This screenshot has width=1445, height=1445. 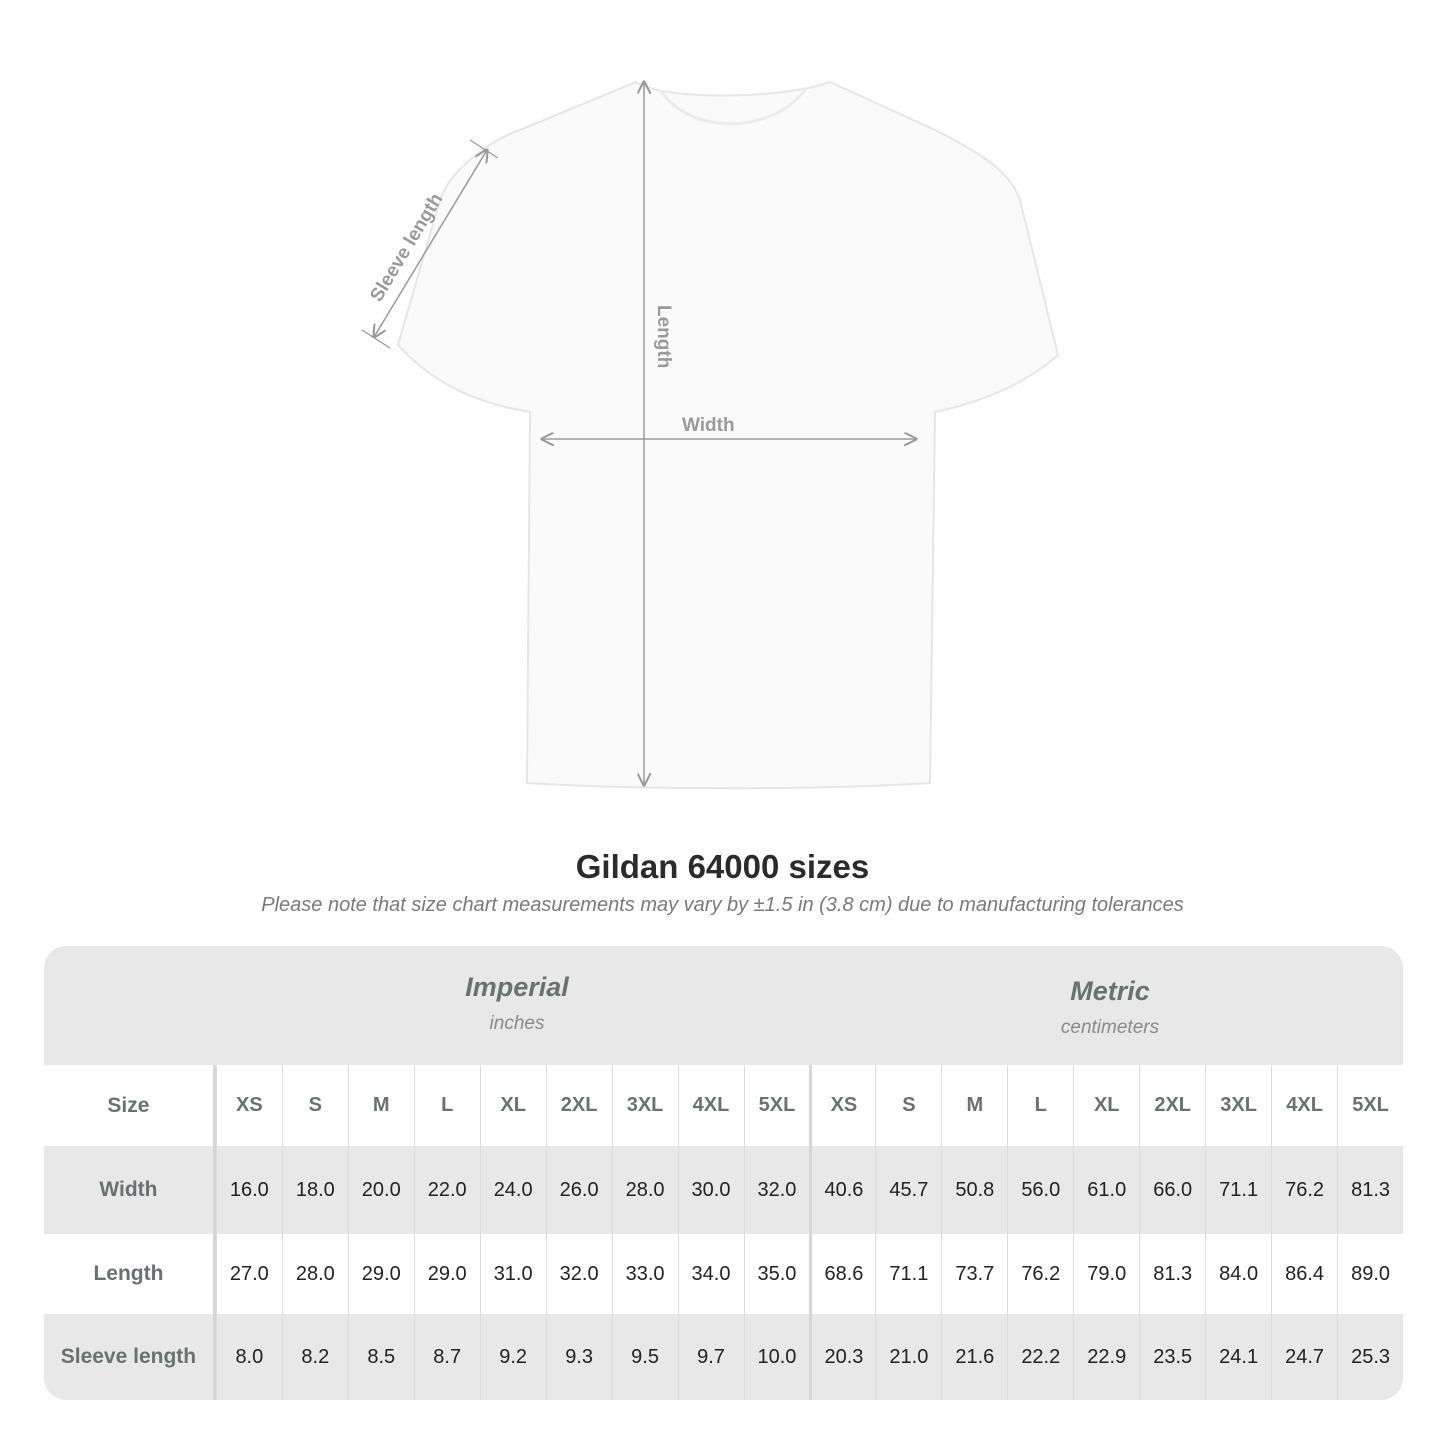 I want to click on imperial-value-cell: 18.0, so click(x=314, y=1190).